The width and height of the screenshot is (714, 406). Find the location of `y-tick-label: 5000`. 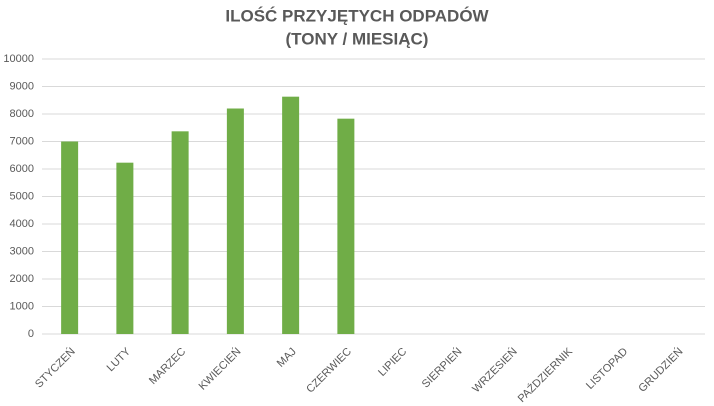

y-tick-label: 5000 is located at coordinates (22, 196).